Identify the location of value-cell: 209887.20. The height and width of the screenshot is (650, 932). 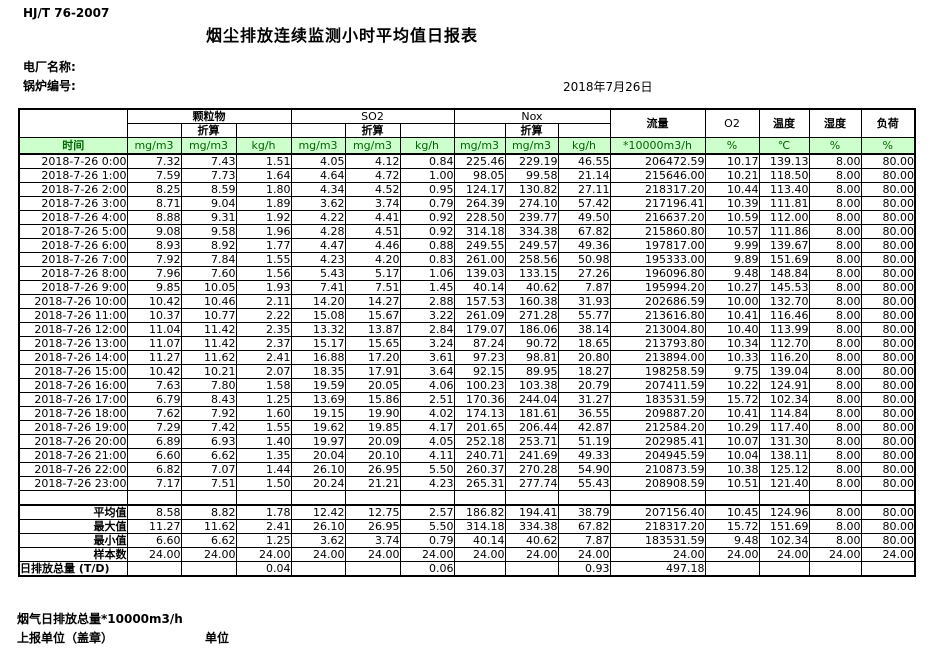
(657, 413).